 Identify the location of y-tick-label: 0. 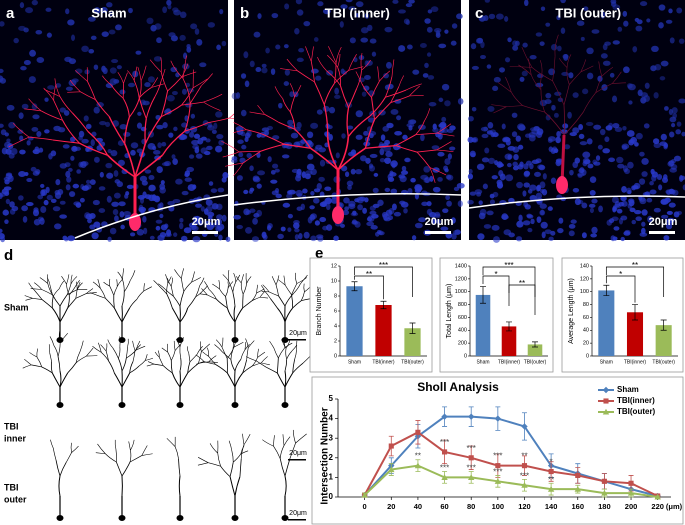
(587, 356).